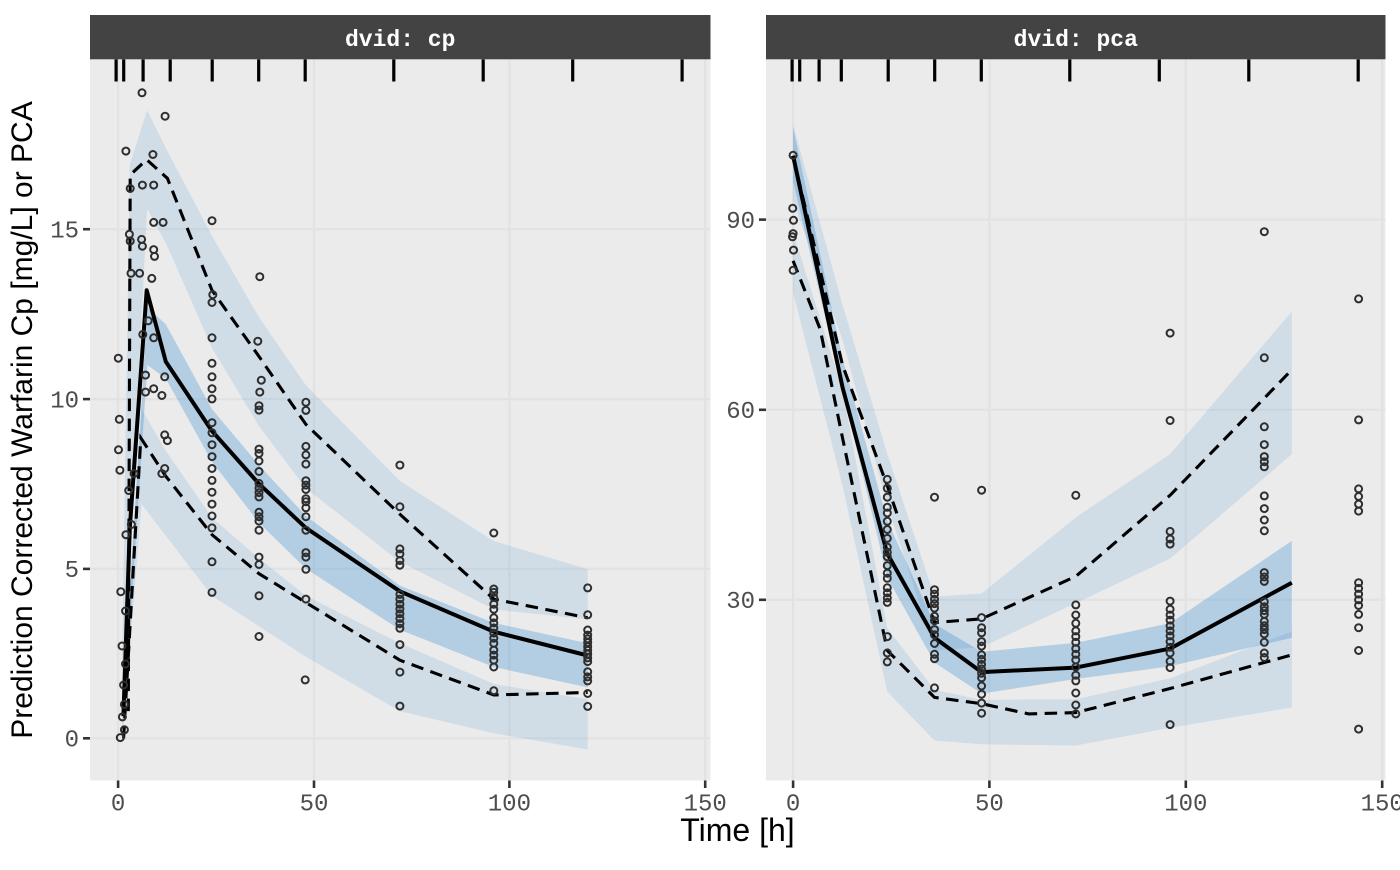 Image resolution: width=1400 pixels, height=870 pixels. Describe the element at coordinates (1076, 40) in the screenshot. I see `svg-text: dvid: pca` at that location.